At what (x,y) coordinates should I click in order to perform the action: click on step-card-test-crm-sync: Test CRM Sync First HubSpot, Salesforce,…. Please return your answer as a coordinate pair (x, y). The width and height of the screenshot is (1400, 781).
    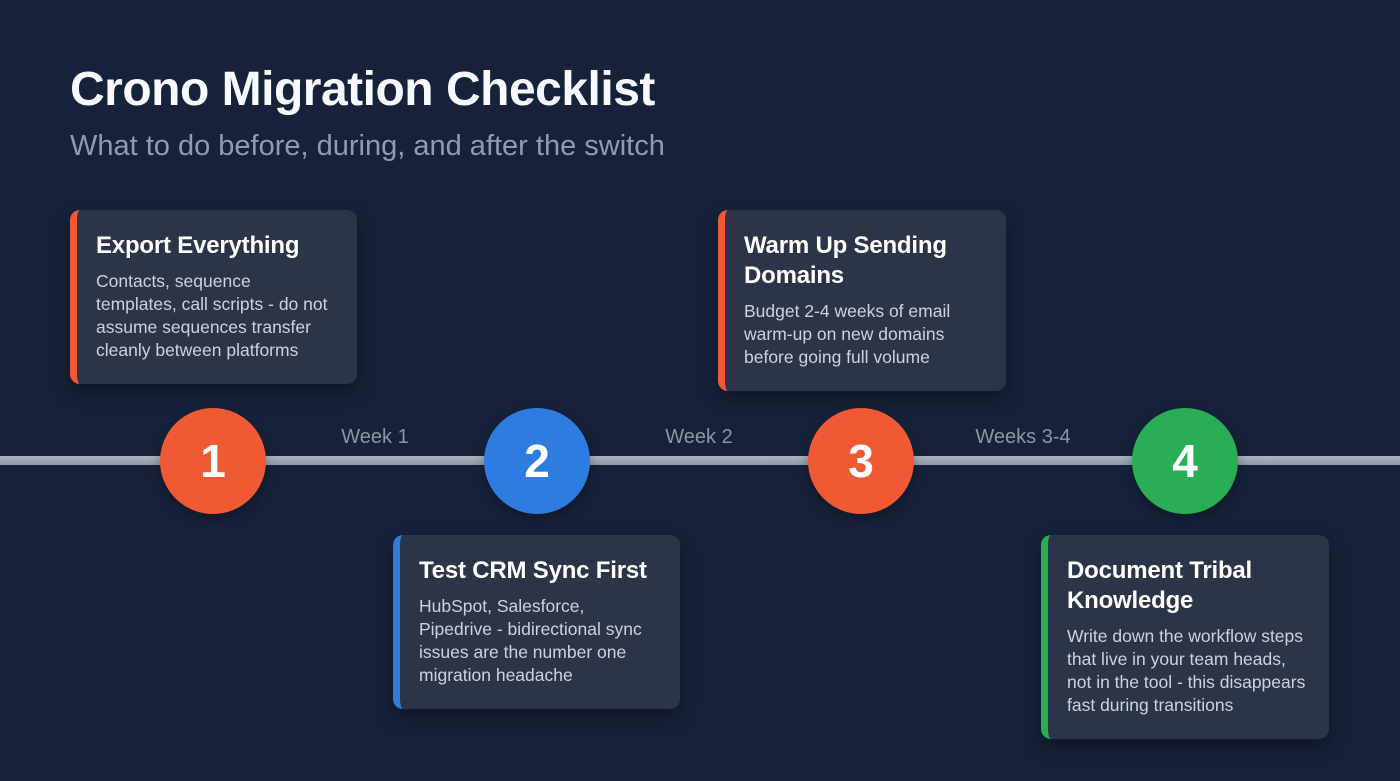
    Looking at the image, I should click on (536, 622).